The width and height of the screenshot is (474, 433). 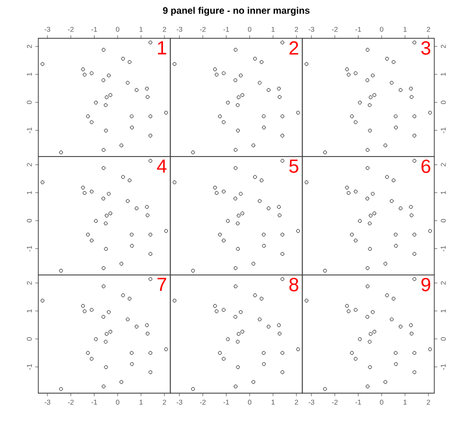 I want to click on annotation: 1, so click(x=162, y=47).